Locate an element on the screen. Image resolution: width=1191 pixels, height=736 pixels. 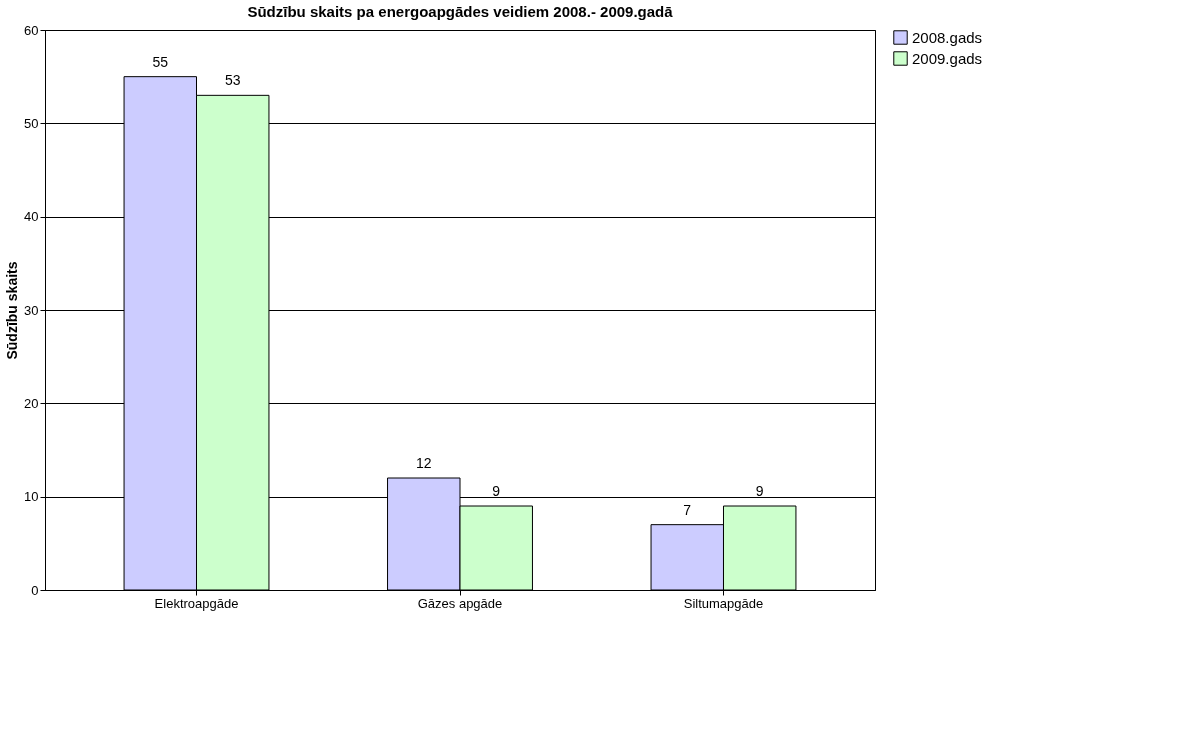
legend-label: 2008.gads is located at coordinates (947, 37).